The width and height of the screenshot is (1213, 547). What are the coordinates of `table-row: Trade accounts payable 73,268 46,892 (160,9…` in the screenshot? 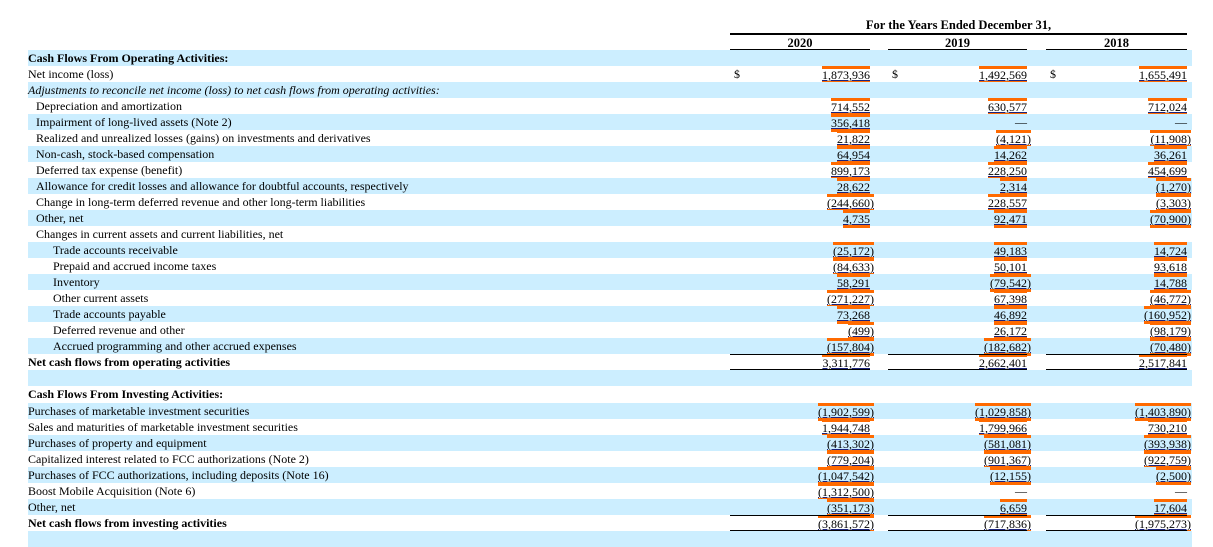 It's located at (610, 315).